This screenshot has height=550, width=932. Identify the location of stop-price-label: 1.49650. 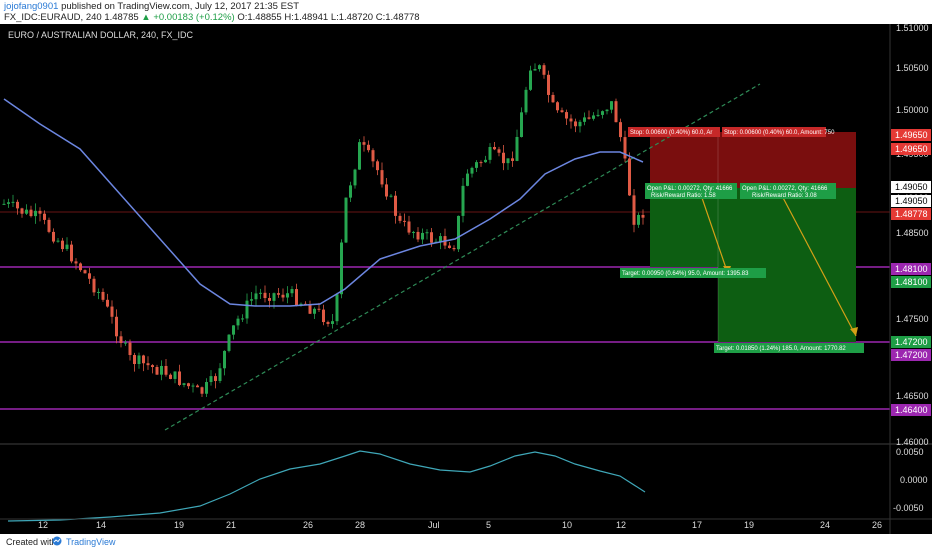
(911, 135).